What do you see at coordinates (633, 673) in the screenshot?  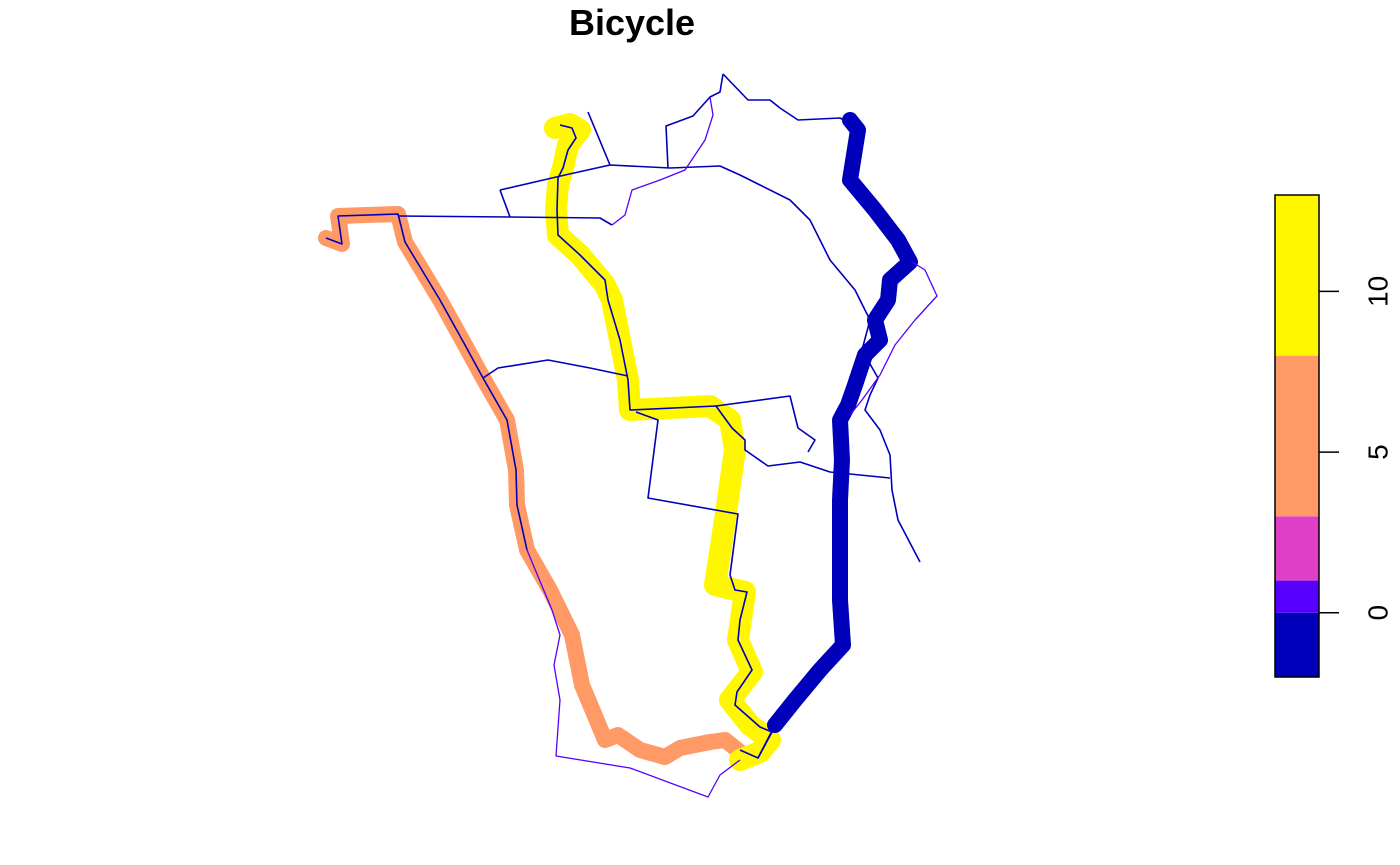 I see `purple-line-southwest` at bounding box center [633, 673].